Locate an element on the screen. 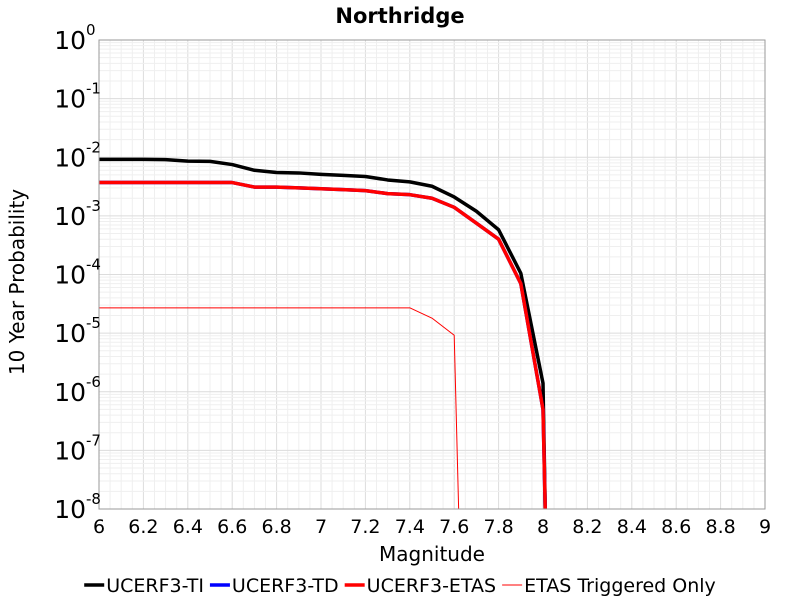 This screenshot has height=604, width=800. x-tick-label: 8.2 is located at coordinates (587, 527).